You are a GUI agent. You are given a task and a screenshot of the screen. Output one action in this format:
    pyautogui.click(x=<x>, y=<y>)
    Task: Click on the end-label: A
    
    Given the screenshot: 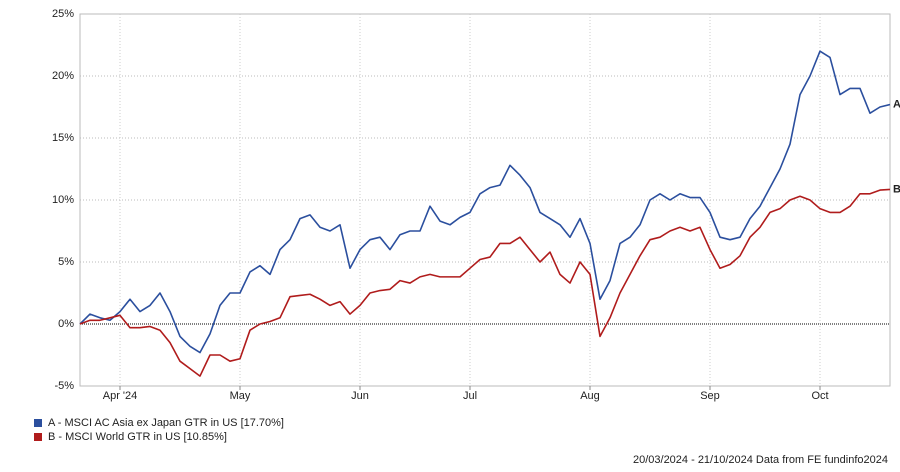 What is the action you would take?
    pyautogui.click(x=896, y=104)
    